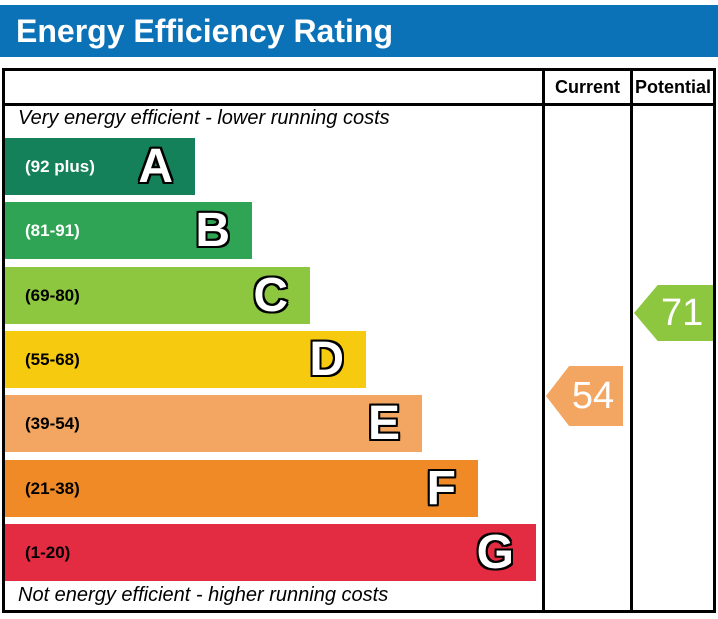 This screenshot has height=619, width=718. I want to click on band-letter: E, so click(383, 423).